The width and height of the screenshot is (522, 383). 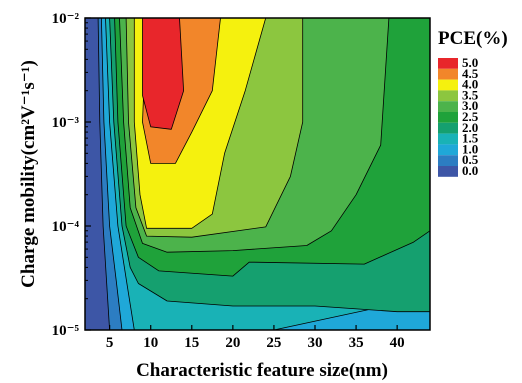 What do you see at coordinates (71, 175) in the screenshot?
I see `y-axis-ticks: 10⁻⁵ 10⁻⁴ 10⁻³ 10⁻²` at bounding box center [71, 175].